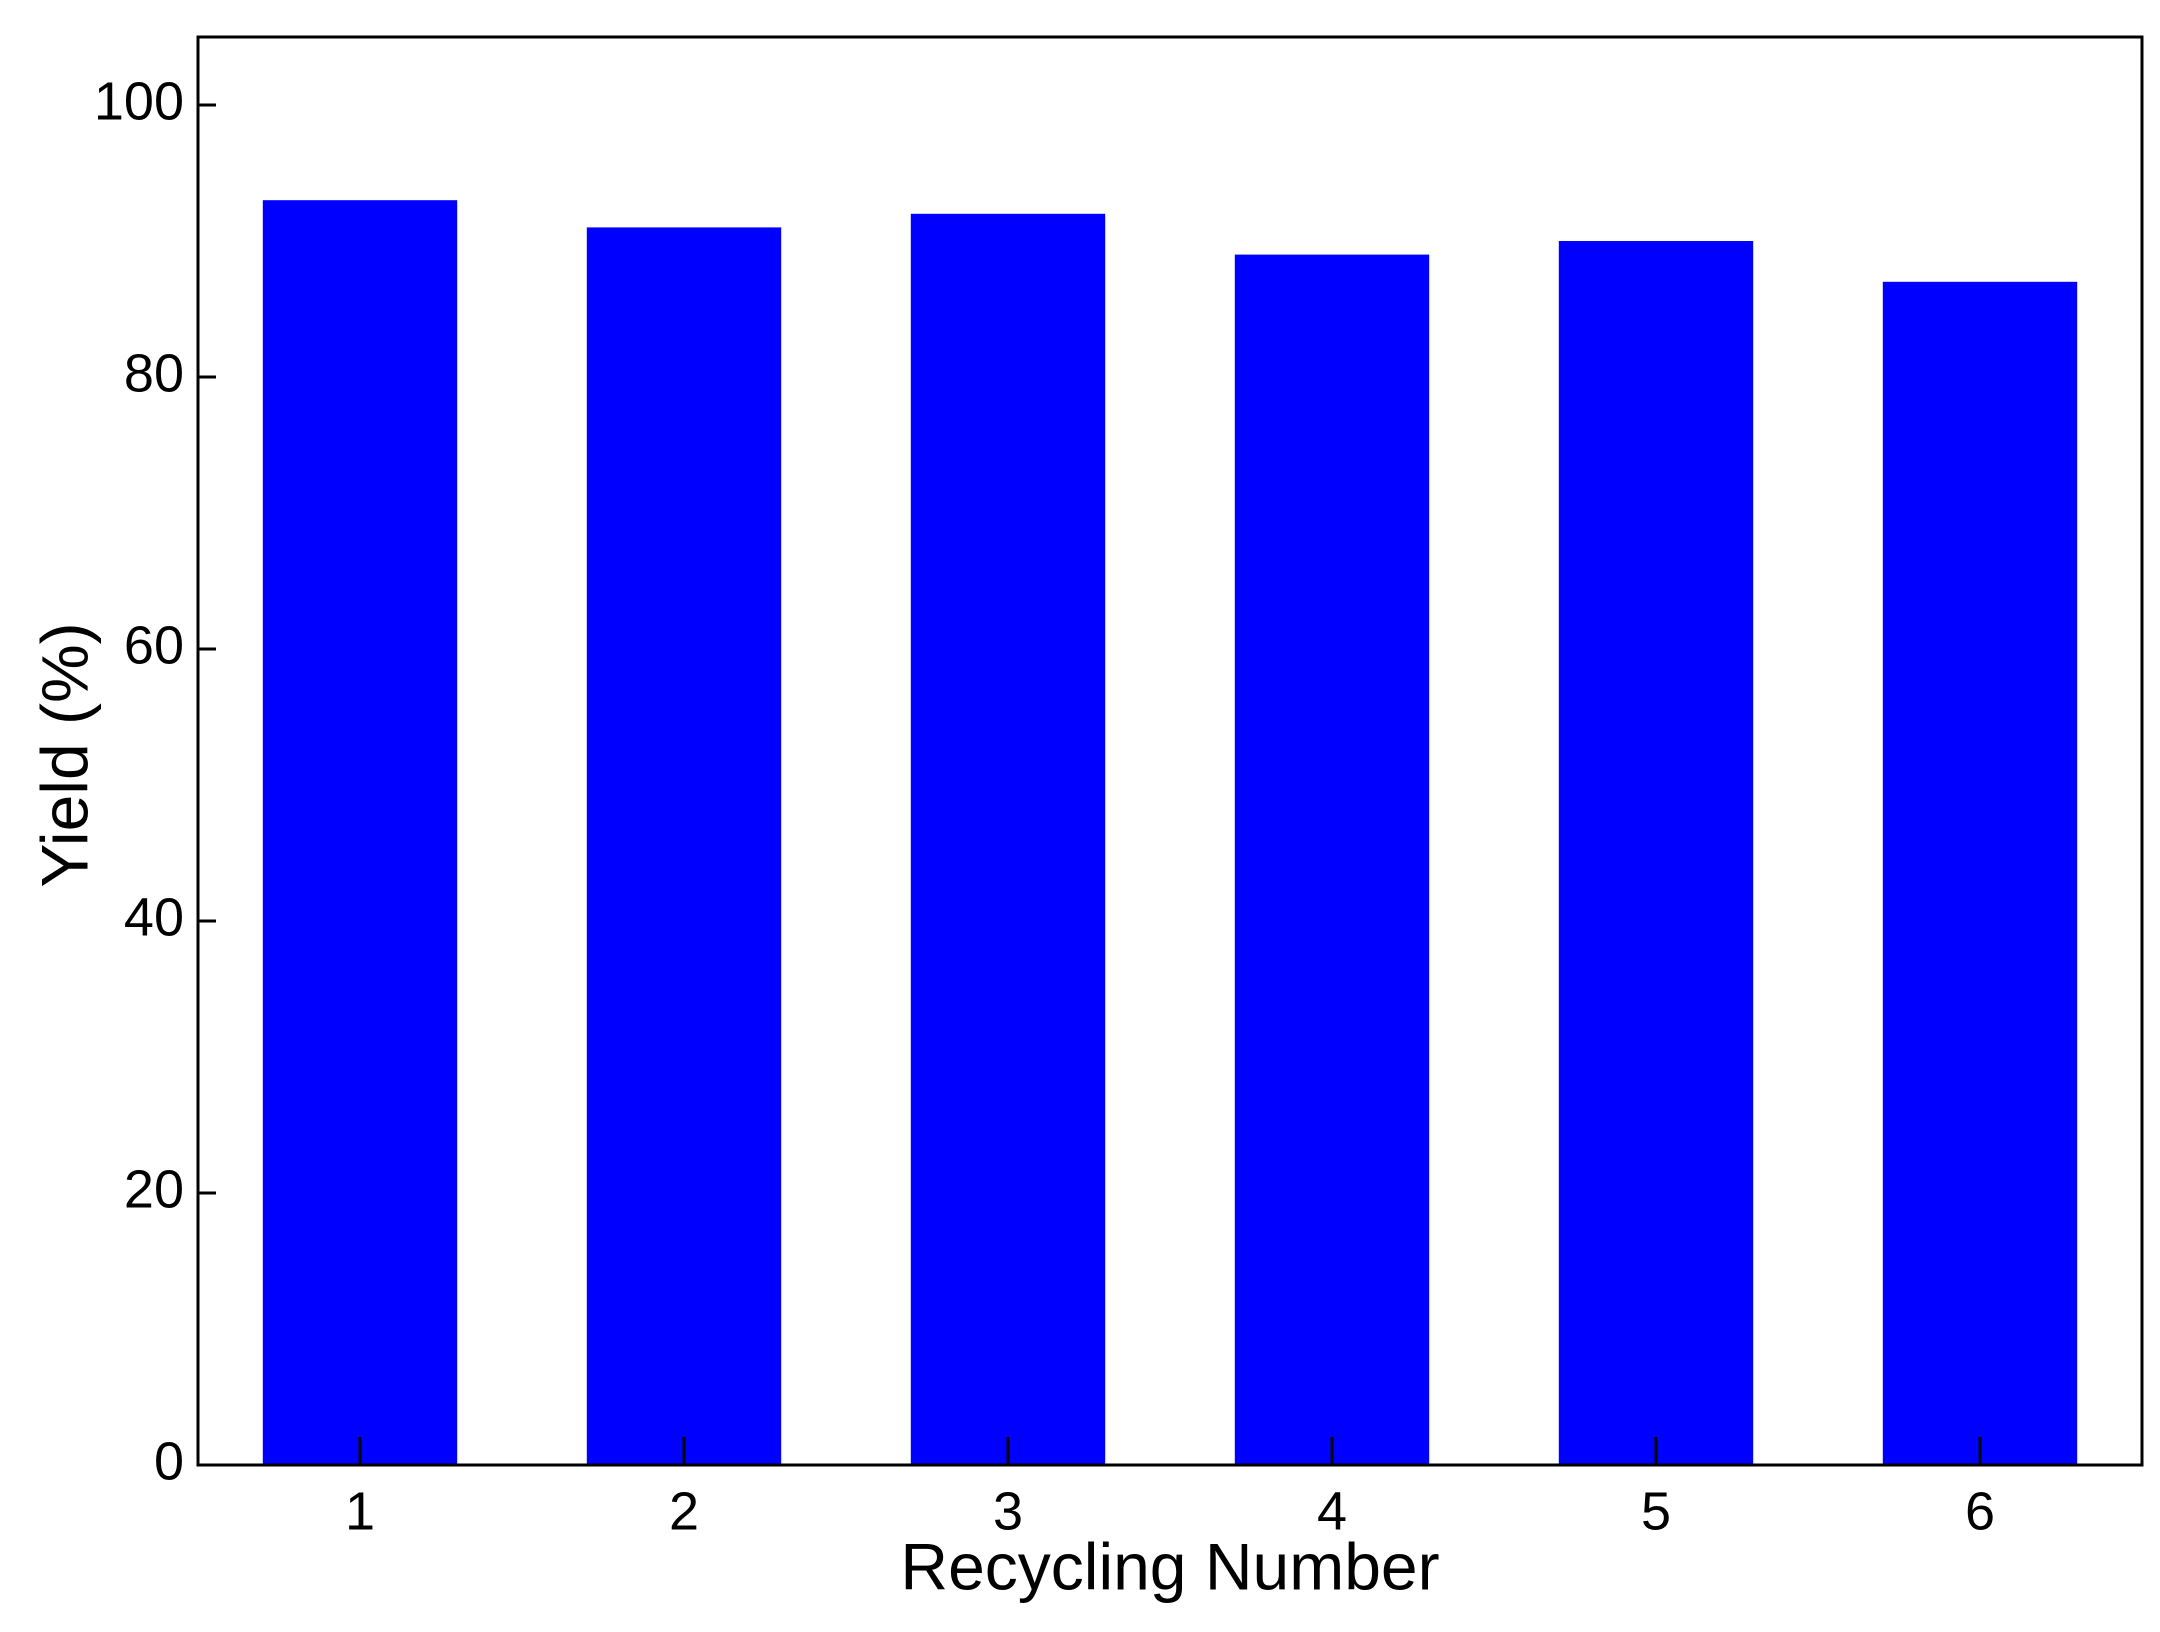 This screenshot has width=2160, height=1632. I want to click on y-tick-label: 80, so click(154, 373).